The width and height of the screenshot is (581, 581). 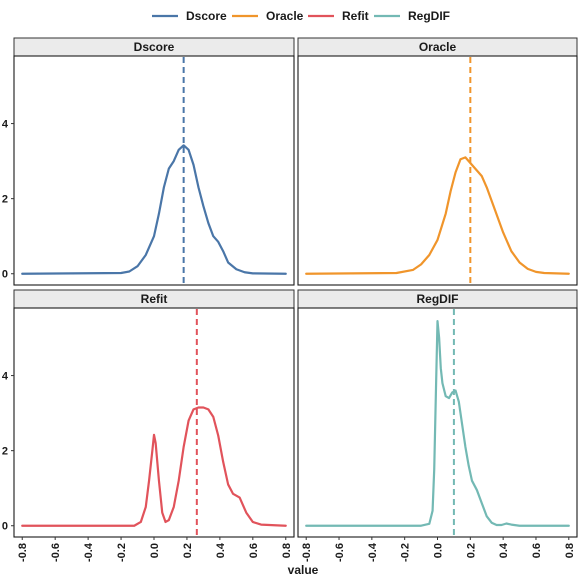 What do you see at coordinates (154, 47) in the screenshot?
I see `panel-strip-title: Dscore` at bounding box center [154, 47].